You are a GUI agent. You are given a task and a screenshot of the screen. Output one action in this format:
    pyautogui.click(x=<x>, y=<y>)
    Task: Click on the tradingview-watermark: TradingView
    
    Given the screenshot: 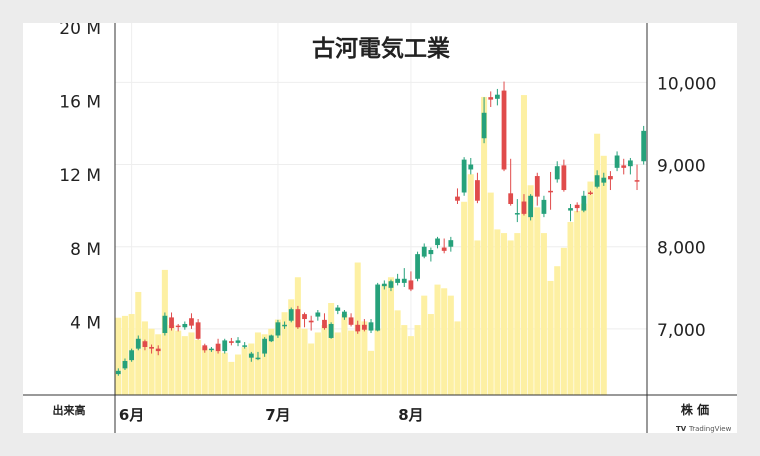 What is the action you would take?
    pyautogui.click(x=710, y=429)
    